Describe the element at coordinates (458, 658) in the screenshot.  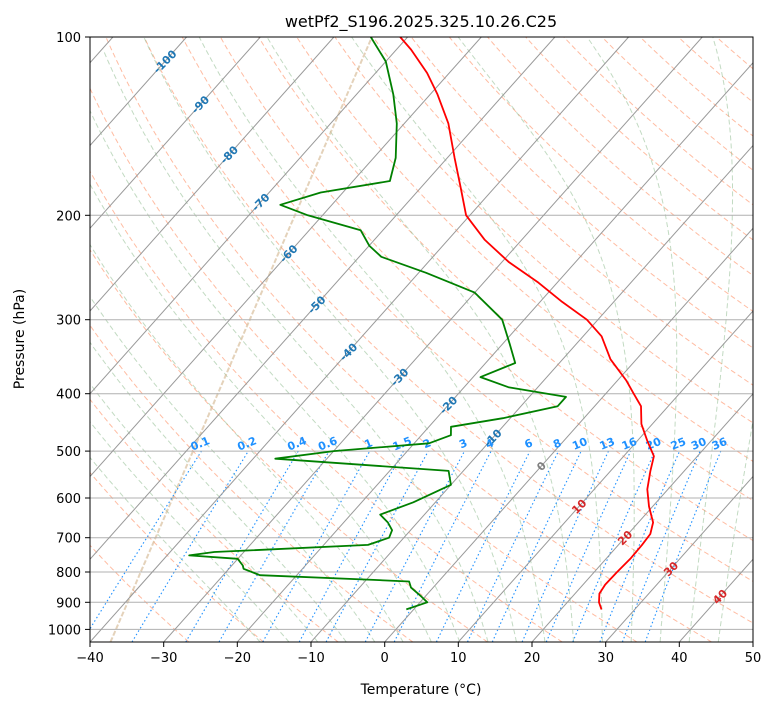
I see `x-tick-label: 10` at that location.